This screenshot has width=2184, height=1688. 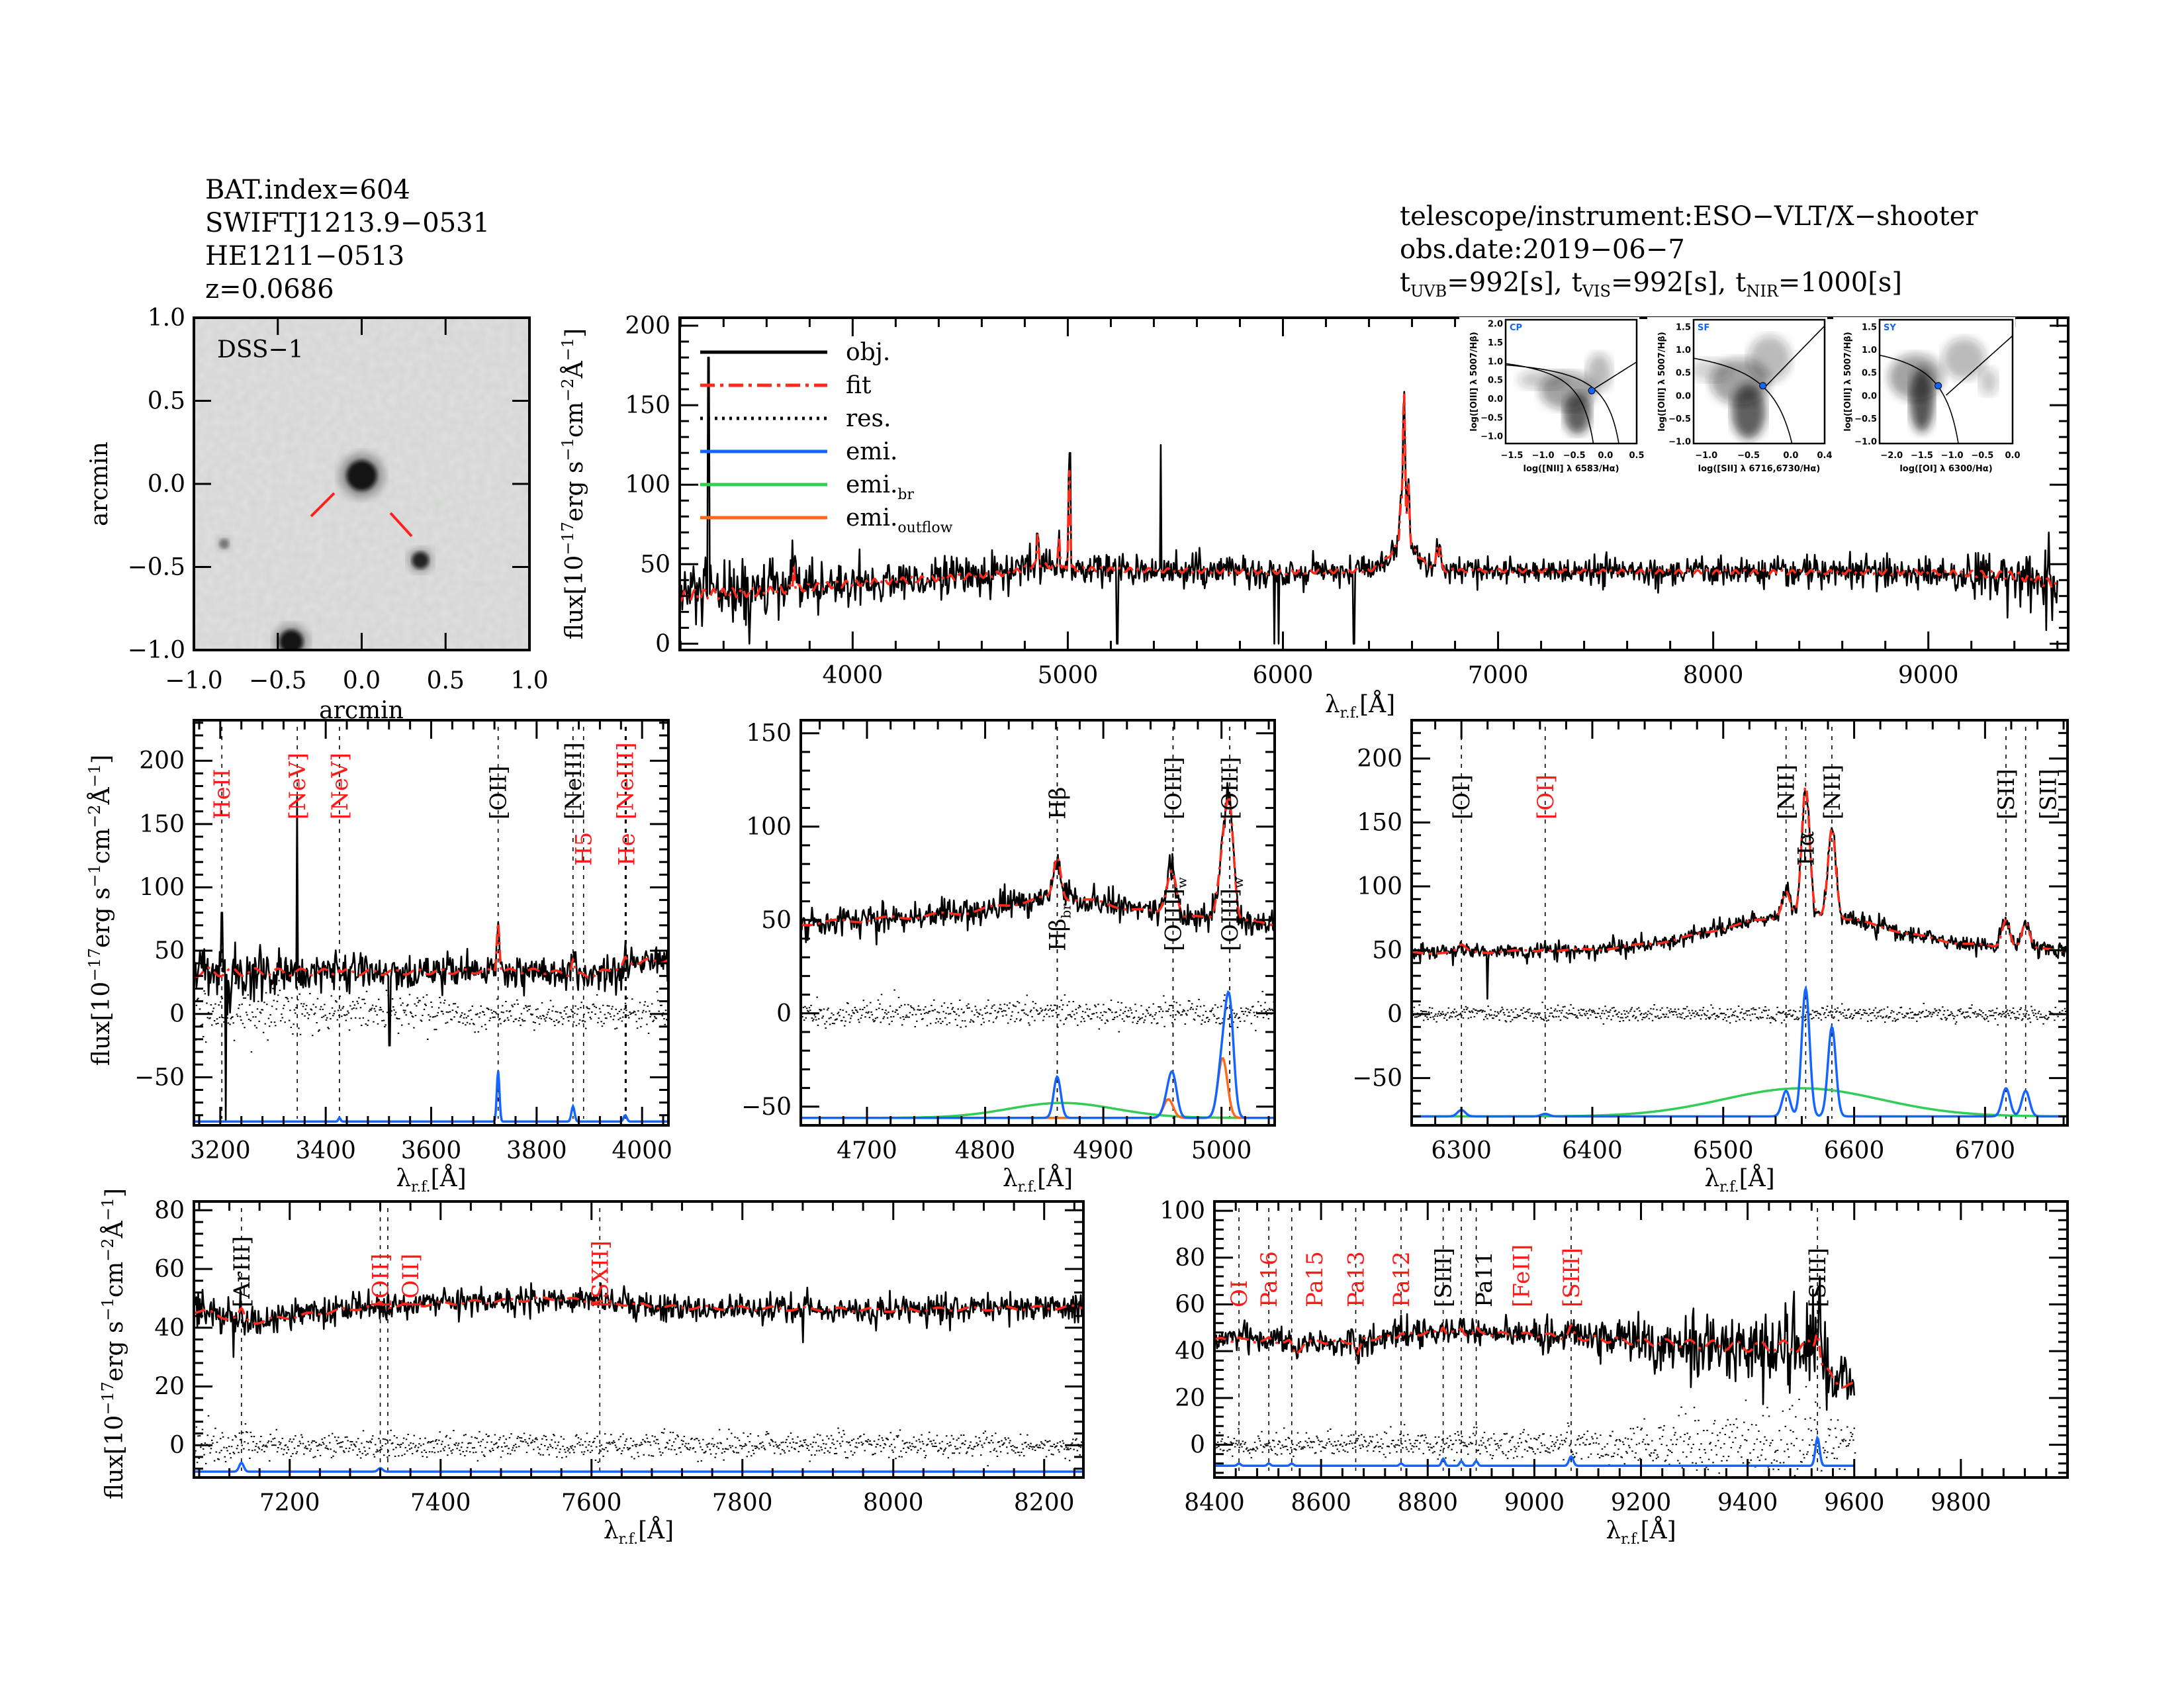 I want to click on bpt-y-tick-label: 1.0, so click(x=1869, y=350).